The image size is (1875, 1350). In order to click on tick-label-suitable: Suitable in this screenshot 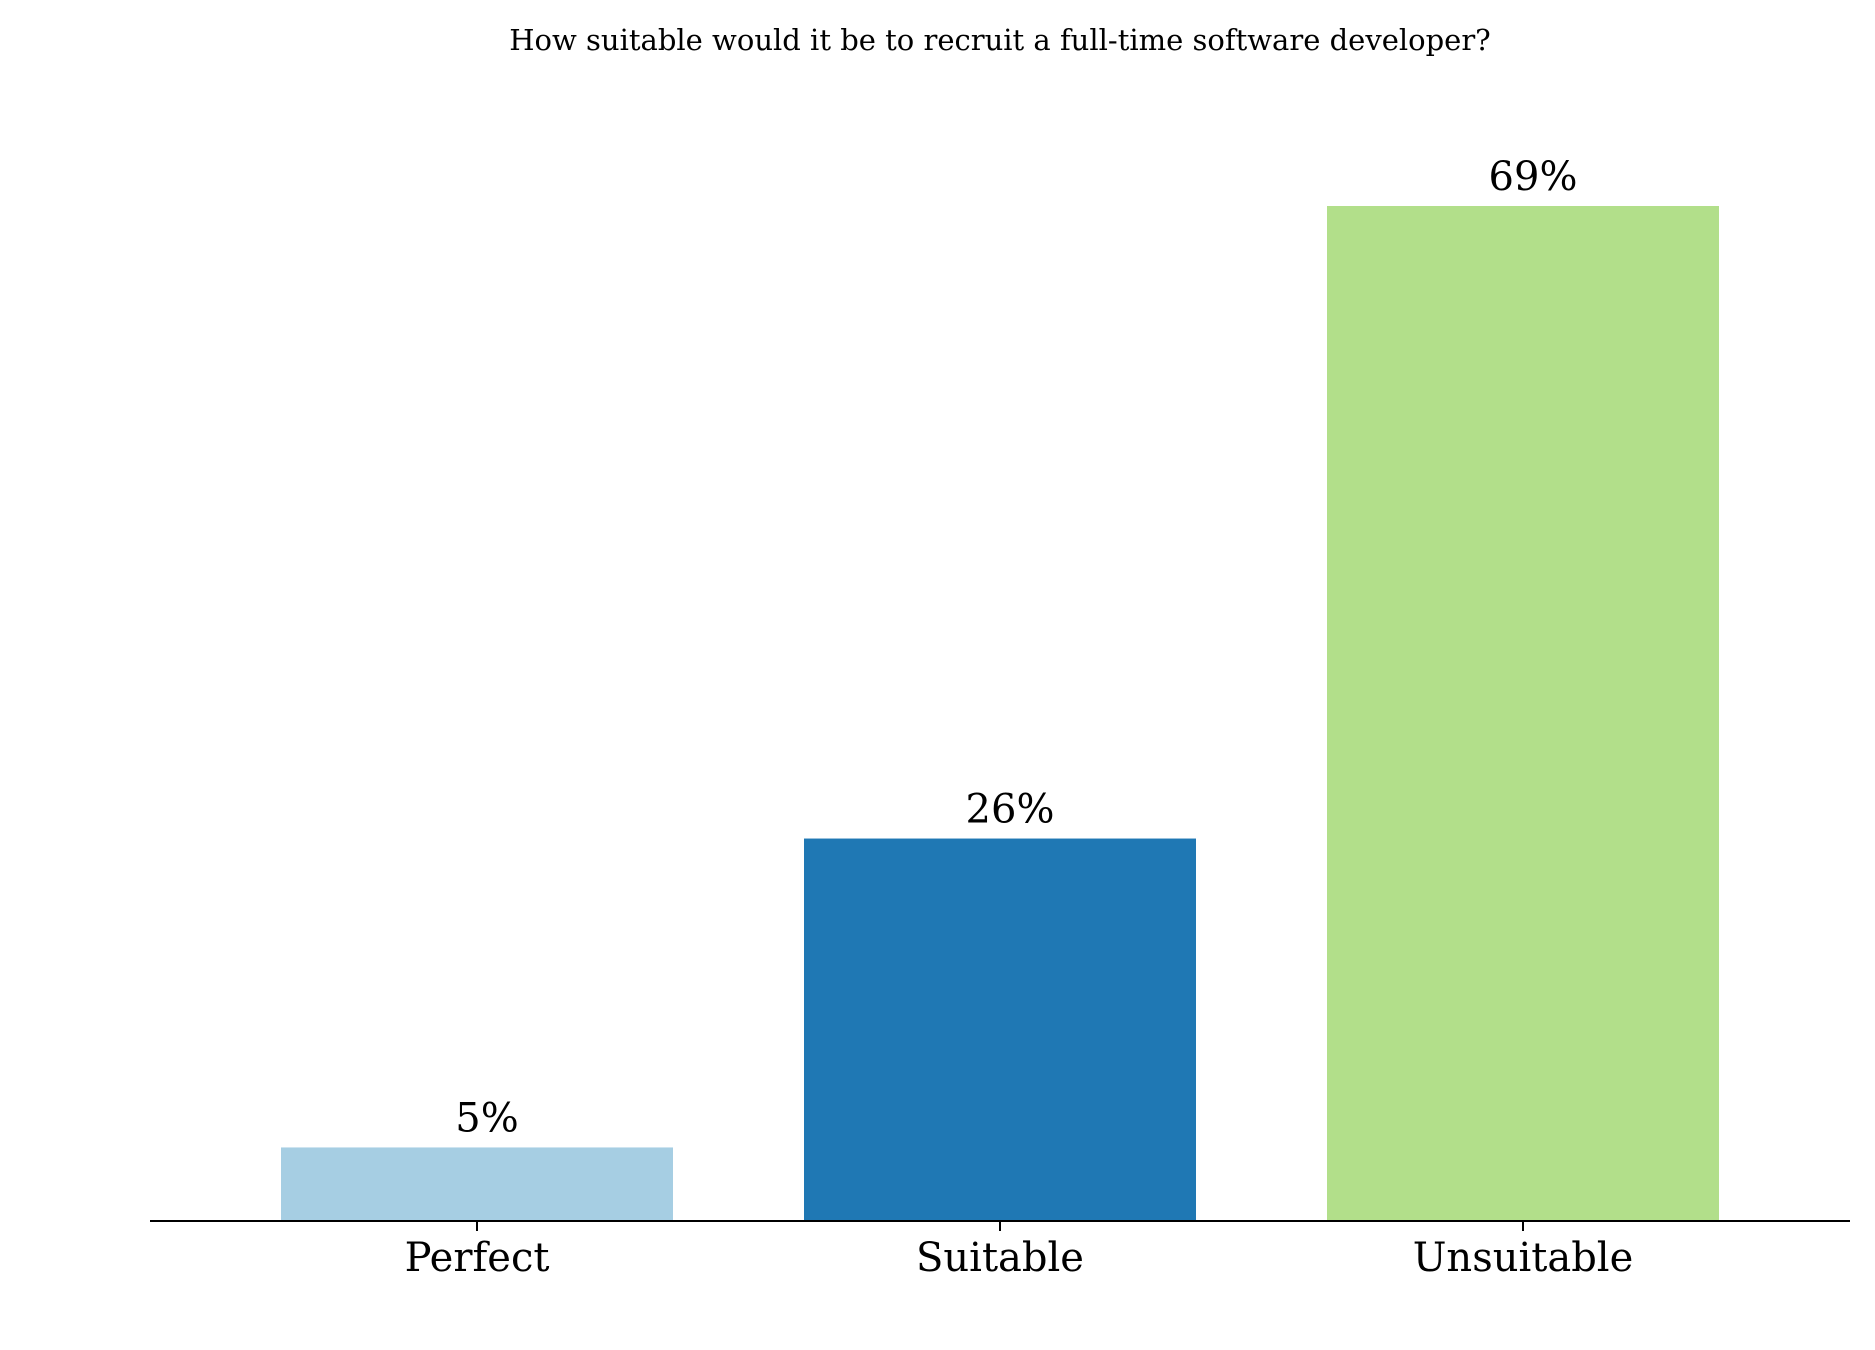, I will do `click(1000, 1258)`.